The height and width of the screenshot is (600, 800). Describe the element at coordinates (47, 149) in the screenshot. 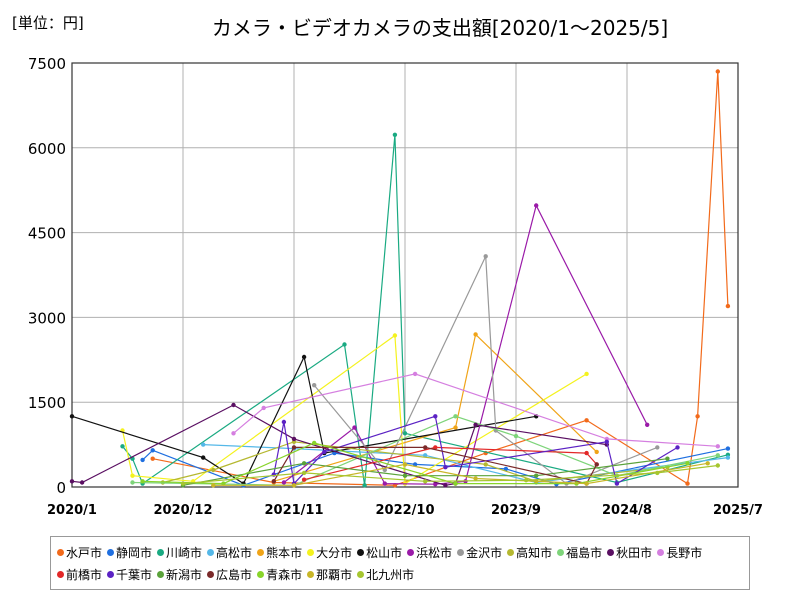

I see `y-tick-label: 6000` at that location.